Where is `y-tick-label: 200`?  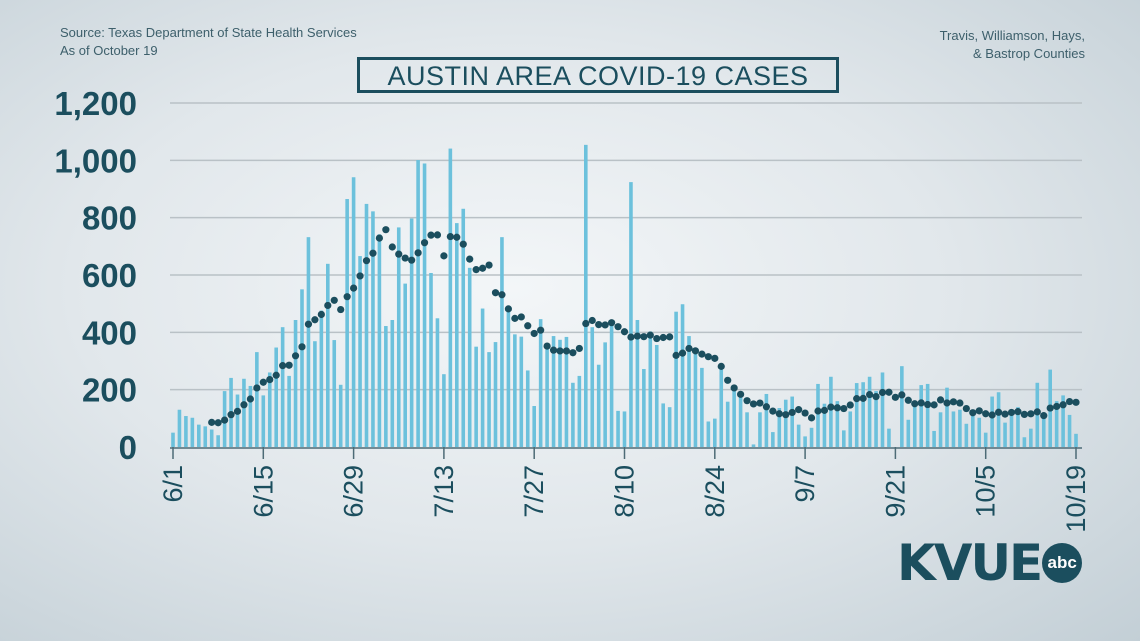
y-tick-label: 200 is located at coordinates (109, 390).